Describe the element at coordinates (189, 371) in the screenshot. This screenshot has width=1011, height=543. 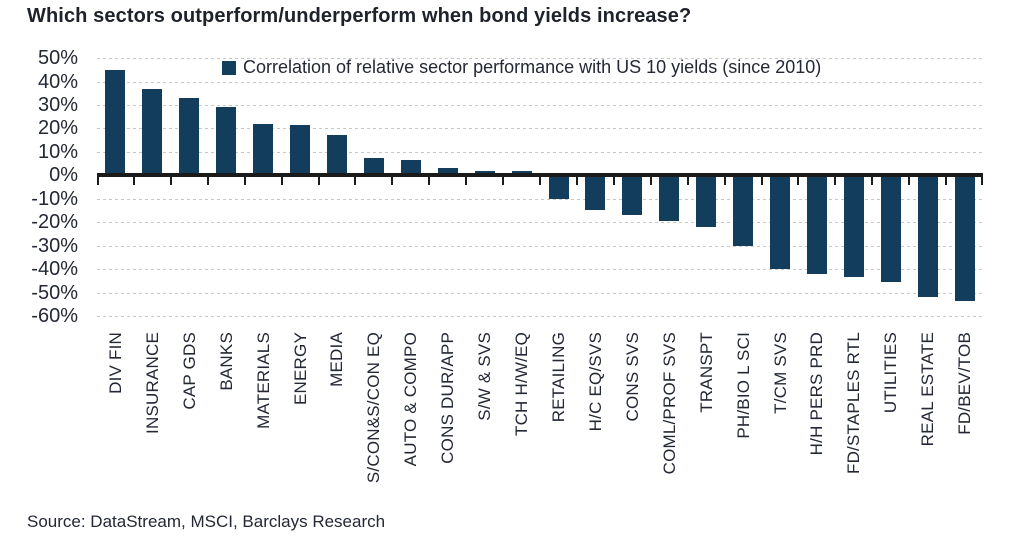
I see `x-tick-label: CAP GDS` at that location.